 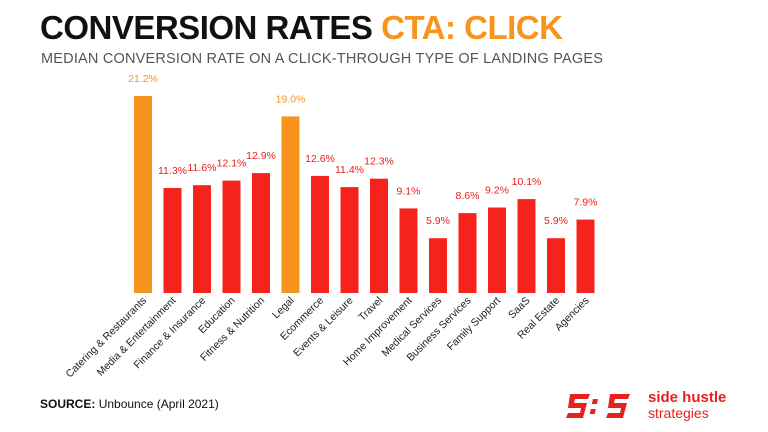 What do you see at coordinates (202, 168) in the screenshot?
I see `data-label-2: 11.6%` at bounding box center [202, 168].